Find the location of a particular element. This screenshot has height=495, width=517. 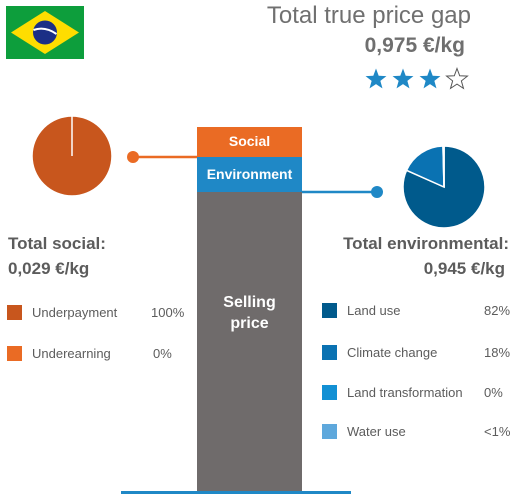

legend-pct-underearning: 0% is located at coordinates (162, 353).